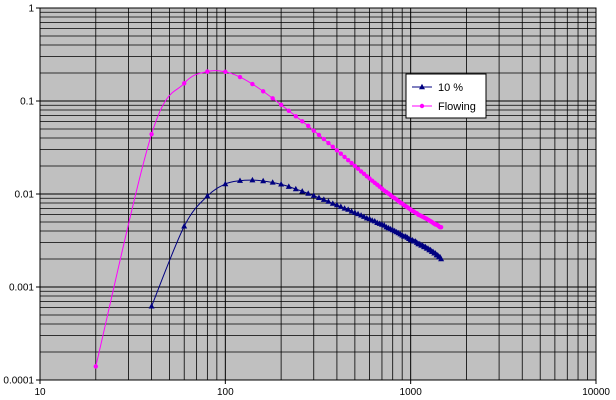 The height and width of the screenshot is (400, 616). What do you see at coordinates (21, 288) in the screenshot?
I see `y-tick-label: 0.001` at bounding box center [21, 288].